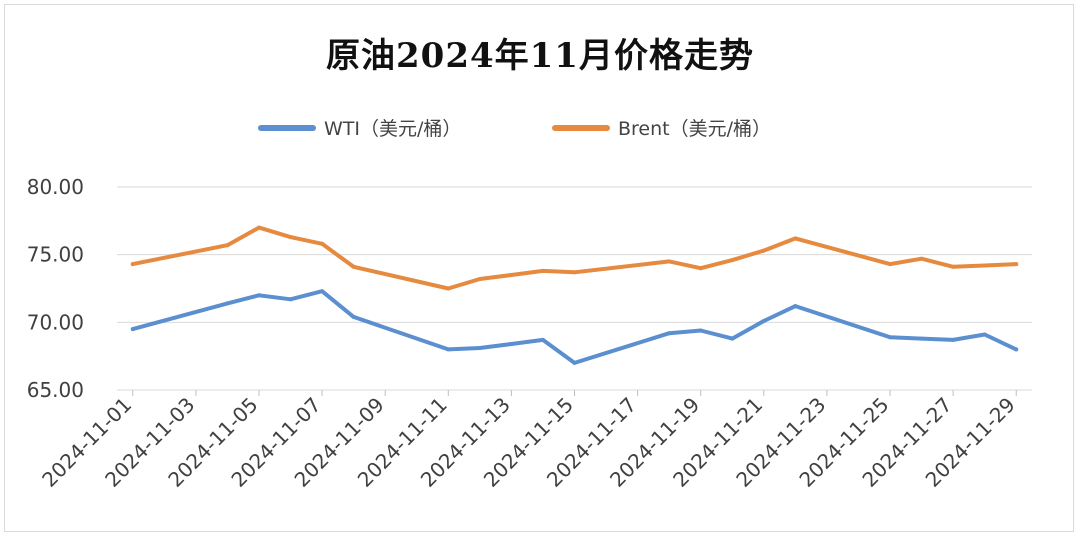 This screenshot has height=538, width=1080. I want to click on chart-title: 原油2024年11月价格走势, so click(540, 56).